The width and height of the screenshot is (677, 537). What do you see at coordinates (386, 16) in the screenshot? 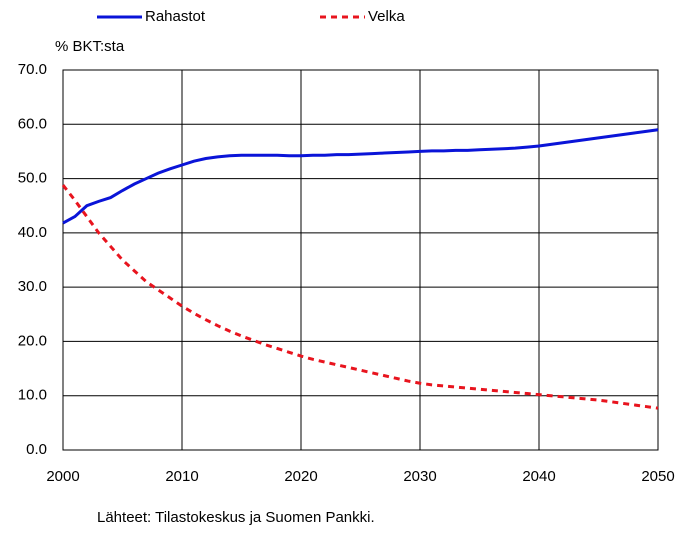
I see `legend-label: Velka` at bounding box center [386, 16].